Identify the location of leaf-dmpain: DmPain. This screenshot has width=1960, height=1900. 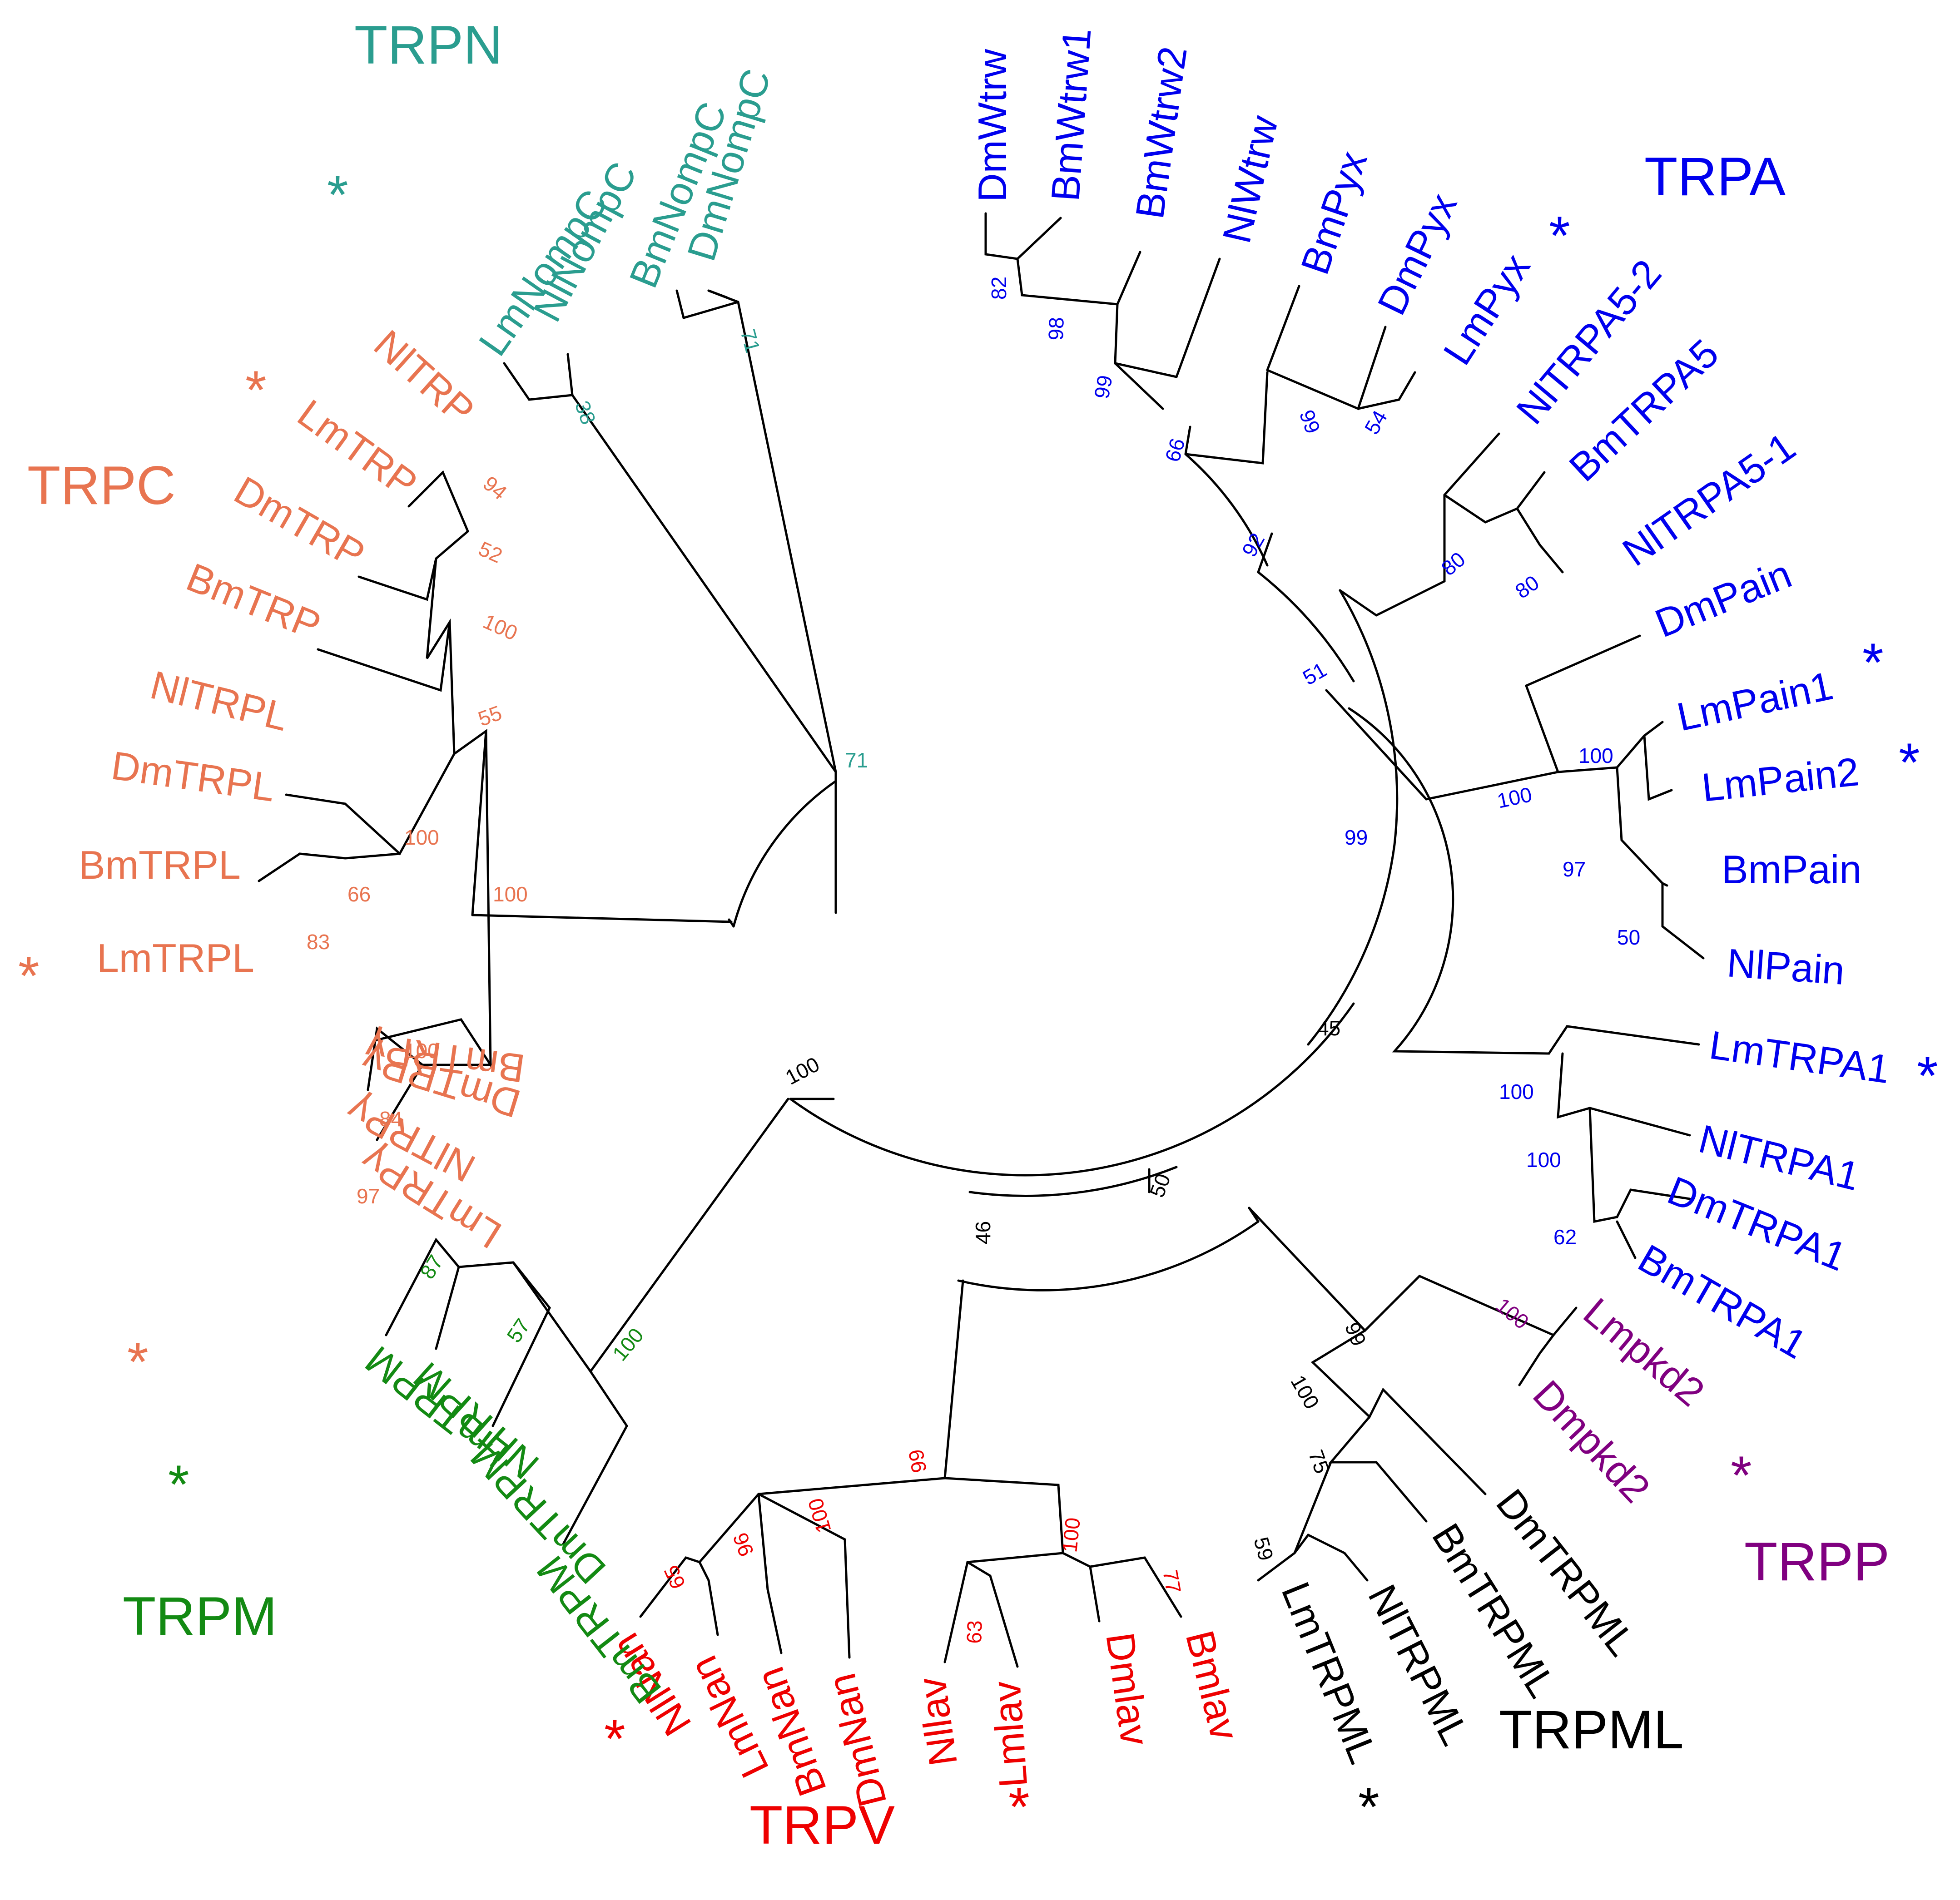
(1723, 598).